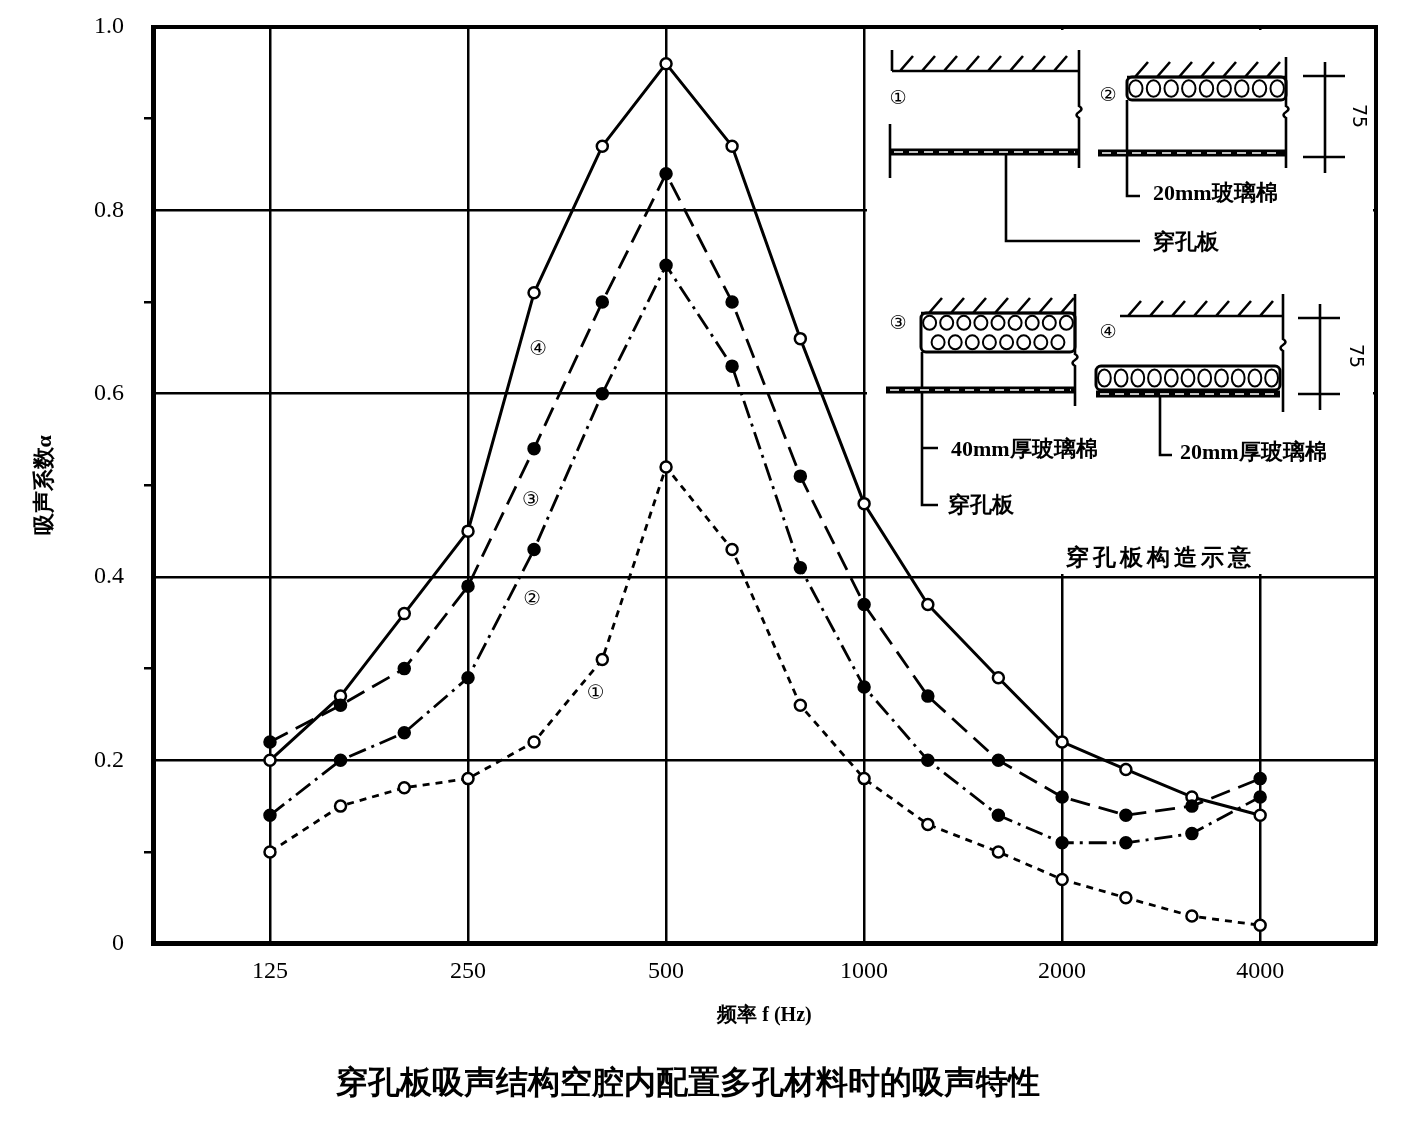  I want to click on y-tick-label: 0.6, so click(109, 391).